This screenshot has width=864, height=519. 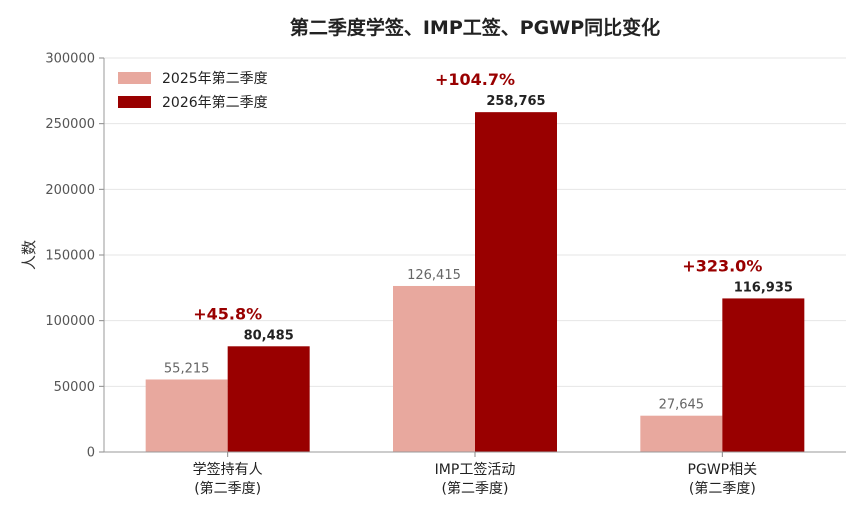 I want to click on legend-label: 2025年第二季度, so click(x=215, y=78).